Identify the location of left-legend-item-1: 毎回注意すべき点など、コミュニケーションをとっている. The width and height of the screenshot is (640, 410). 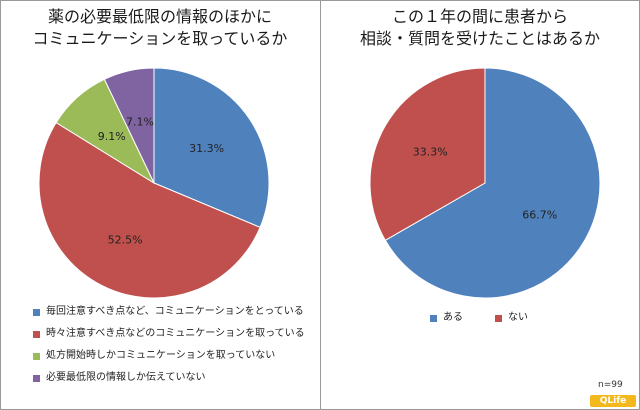
(169, 312).